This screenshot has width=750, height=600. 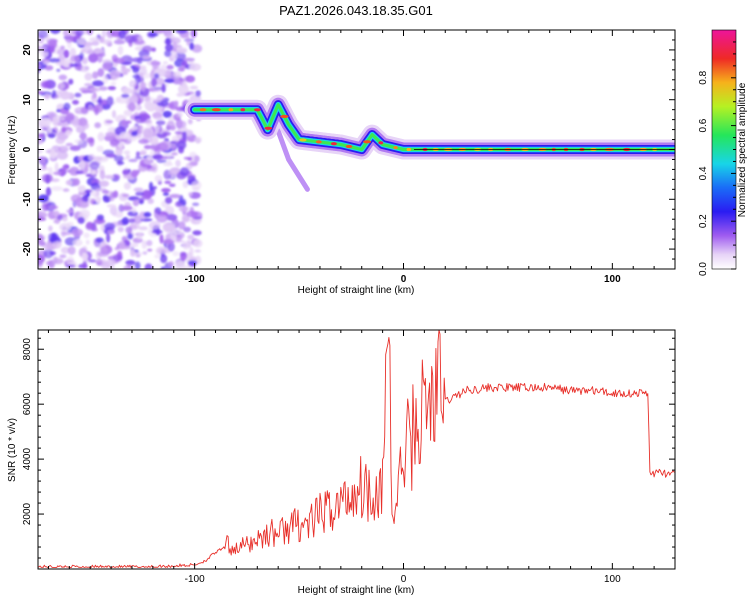 What do you see at coordinates (27, 50) in the screenshot?
I see `heatmap-y-tick-label: 20` at bounding box center [27, 50].